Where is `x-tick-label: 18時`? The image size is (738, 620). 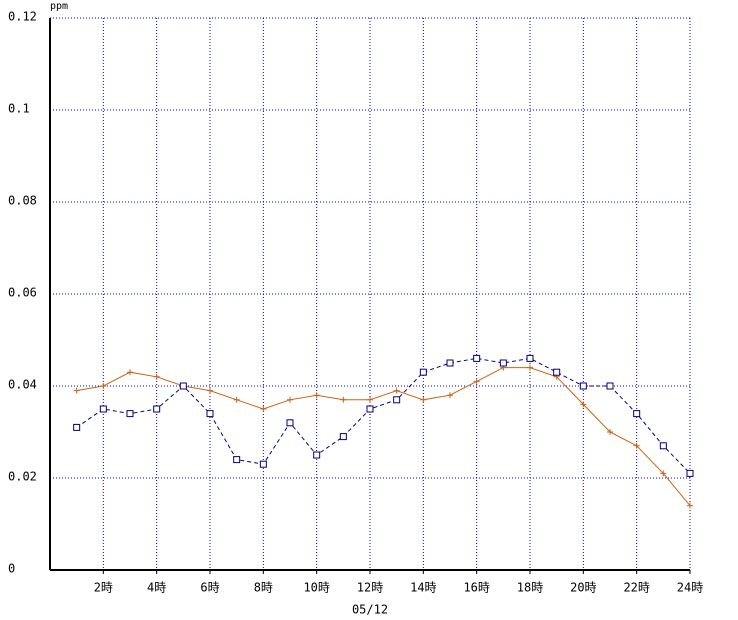 x-tick-label: 18時 is located at coordinates (530, 588).